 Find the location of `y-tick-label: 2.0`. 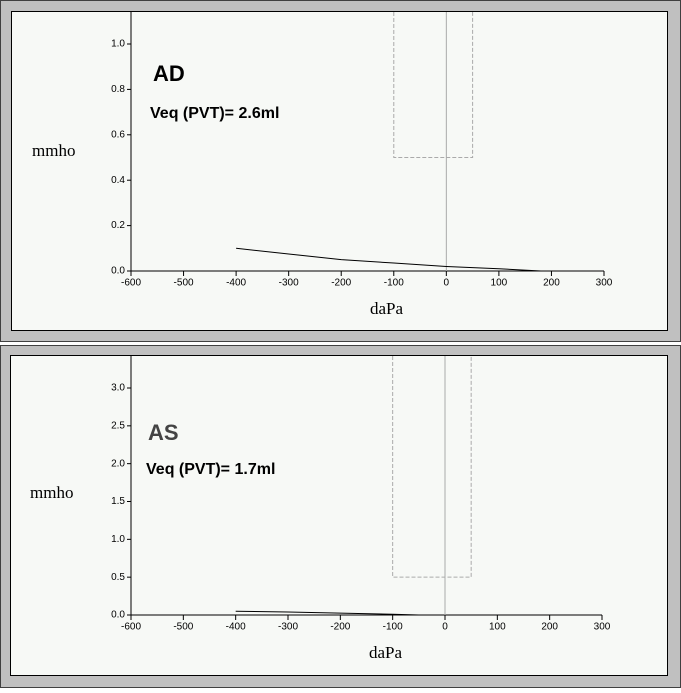

y-tick-label: 2.0 is located at coordinates (118, 463).